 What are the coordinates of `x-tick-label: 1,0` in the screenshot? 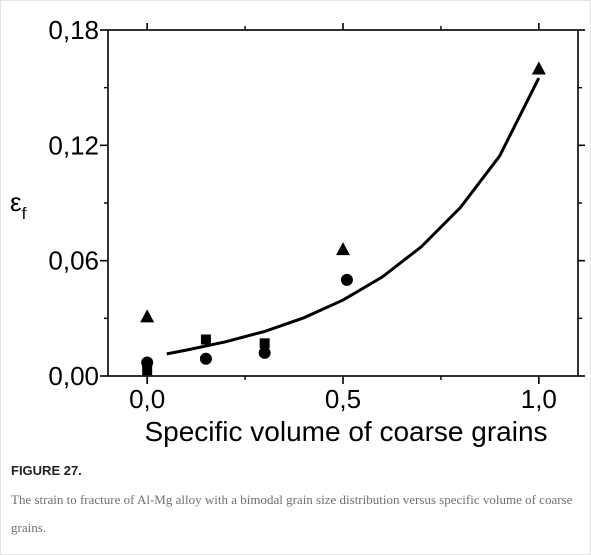 It's located at (539, 399).